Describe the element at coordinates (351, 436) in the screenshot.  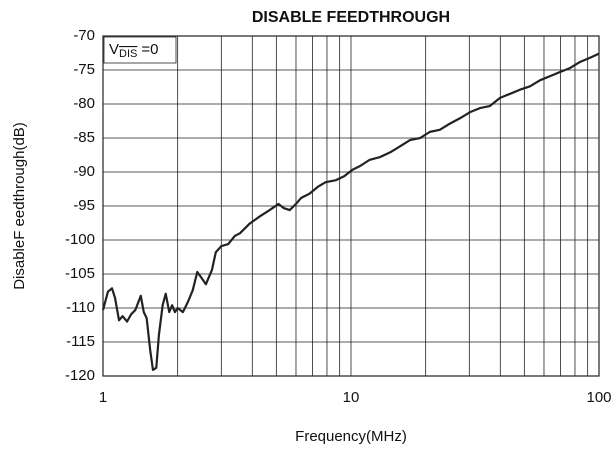
I see `x-axis-label: Frequency(MHz)` at that location.